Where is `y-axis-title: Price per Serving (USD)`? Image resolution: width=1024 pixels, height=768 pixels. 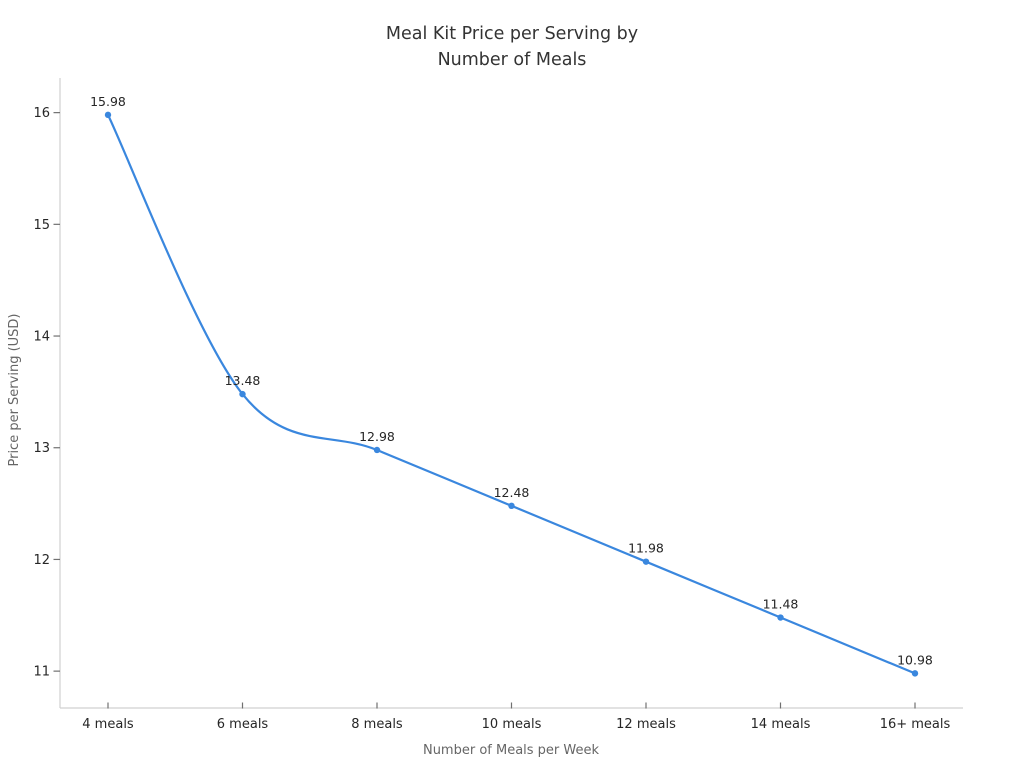
y-axis-title: Price per Serving (USD) is located at coordinates (14, 389).